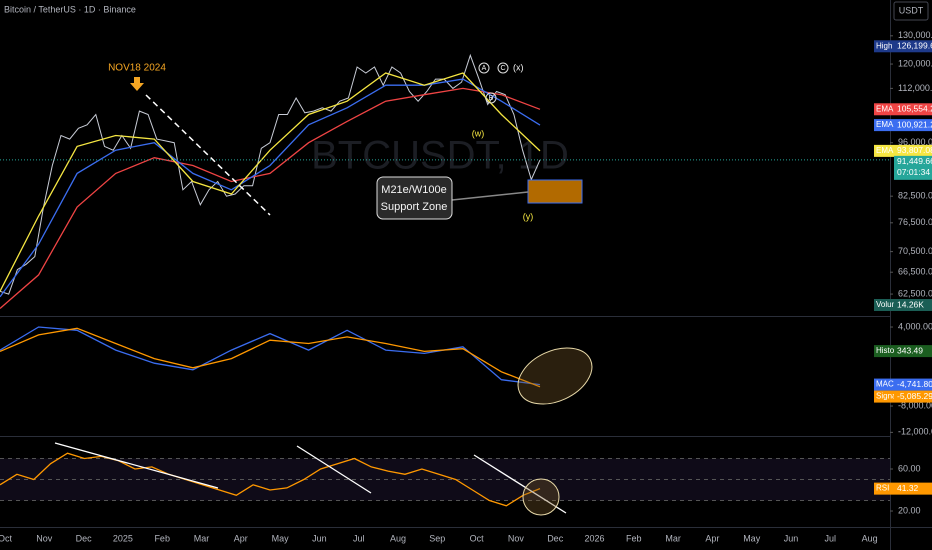  What do you see at coordinates (915, 63) in the screenshot?
I see `y-tick-label: 120,000.00` at bounding box center [915, 63].